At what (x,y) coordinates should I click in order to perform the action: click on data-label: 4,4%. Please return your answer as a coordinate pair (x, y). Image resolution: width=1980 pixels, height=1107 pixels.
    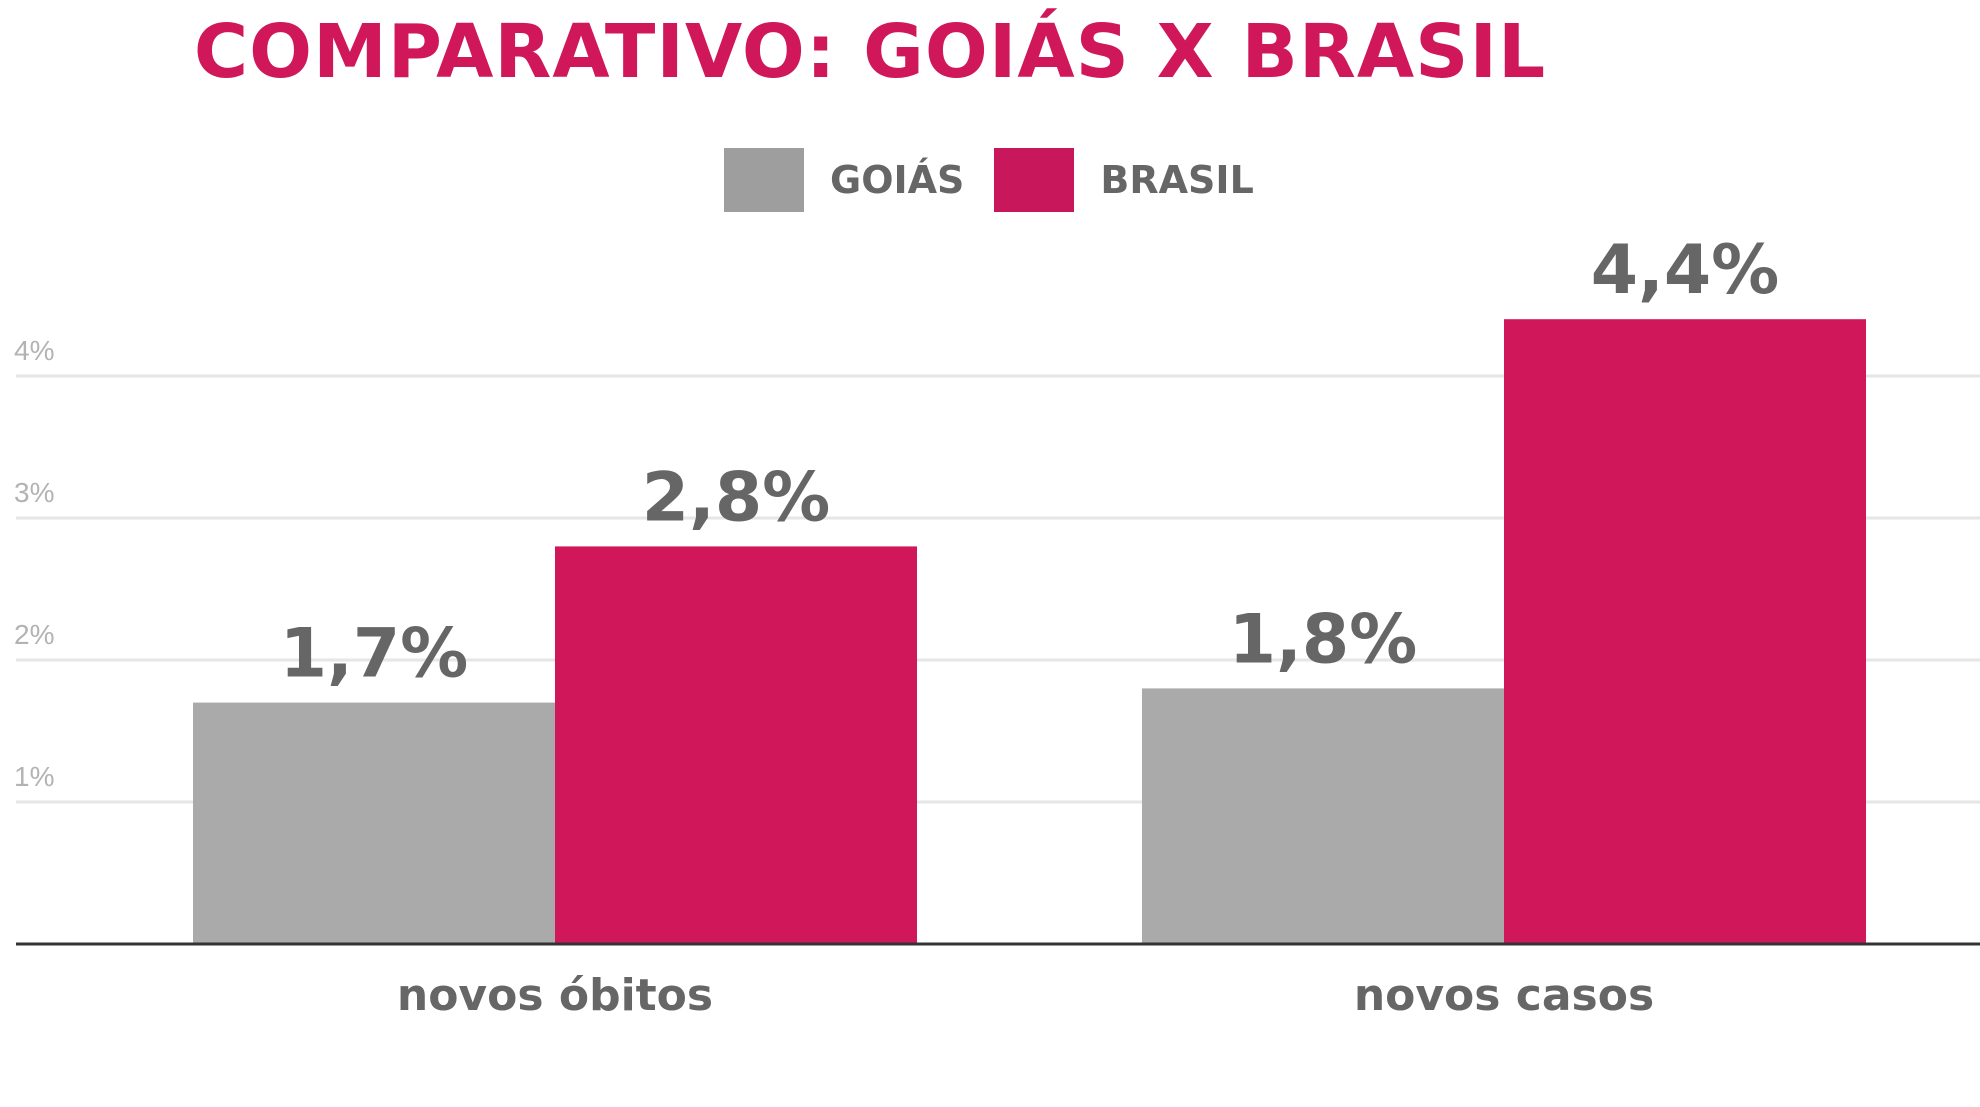
    Looking at the image, I should click on (1685, 270).